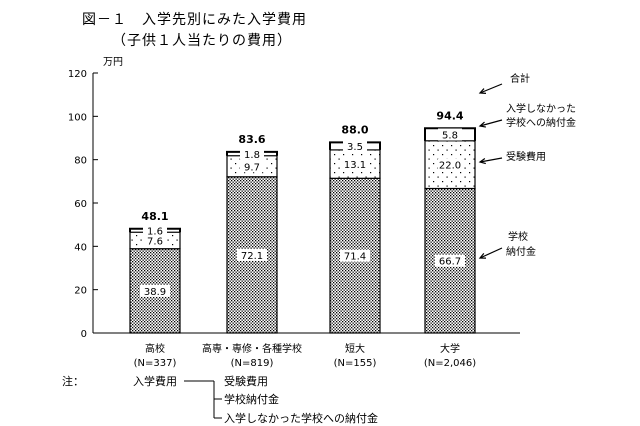 This screenshot has width=640, height=426. Describe the element at coordinates (77, 117) in the screenshot. I see `y-tick-label: 100` at that location.